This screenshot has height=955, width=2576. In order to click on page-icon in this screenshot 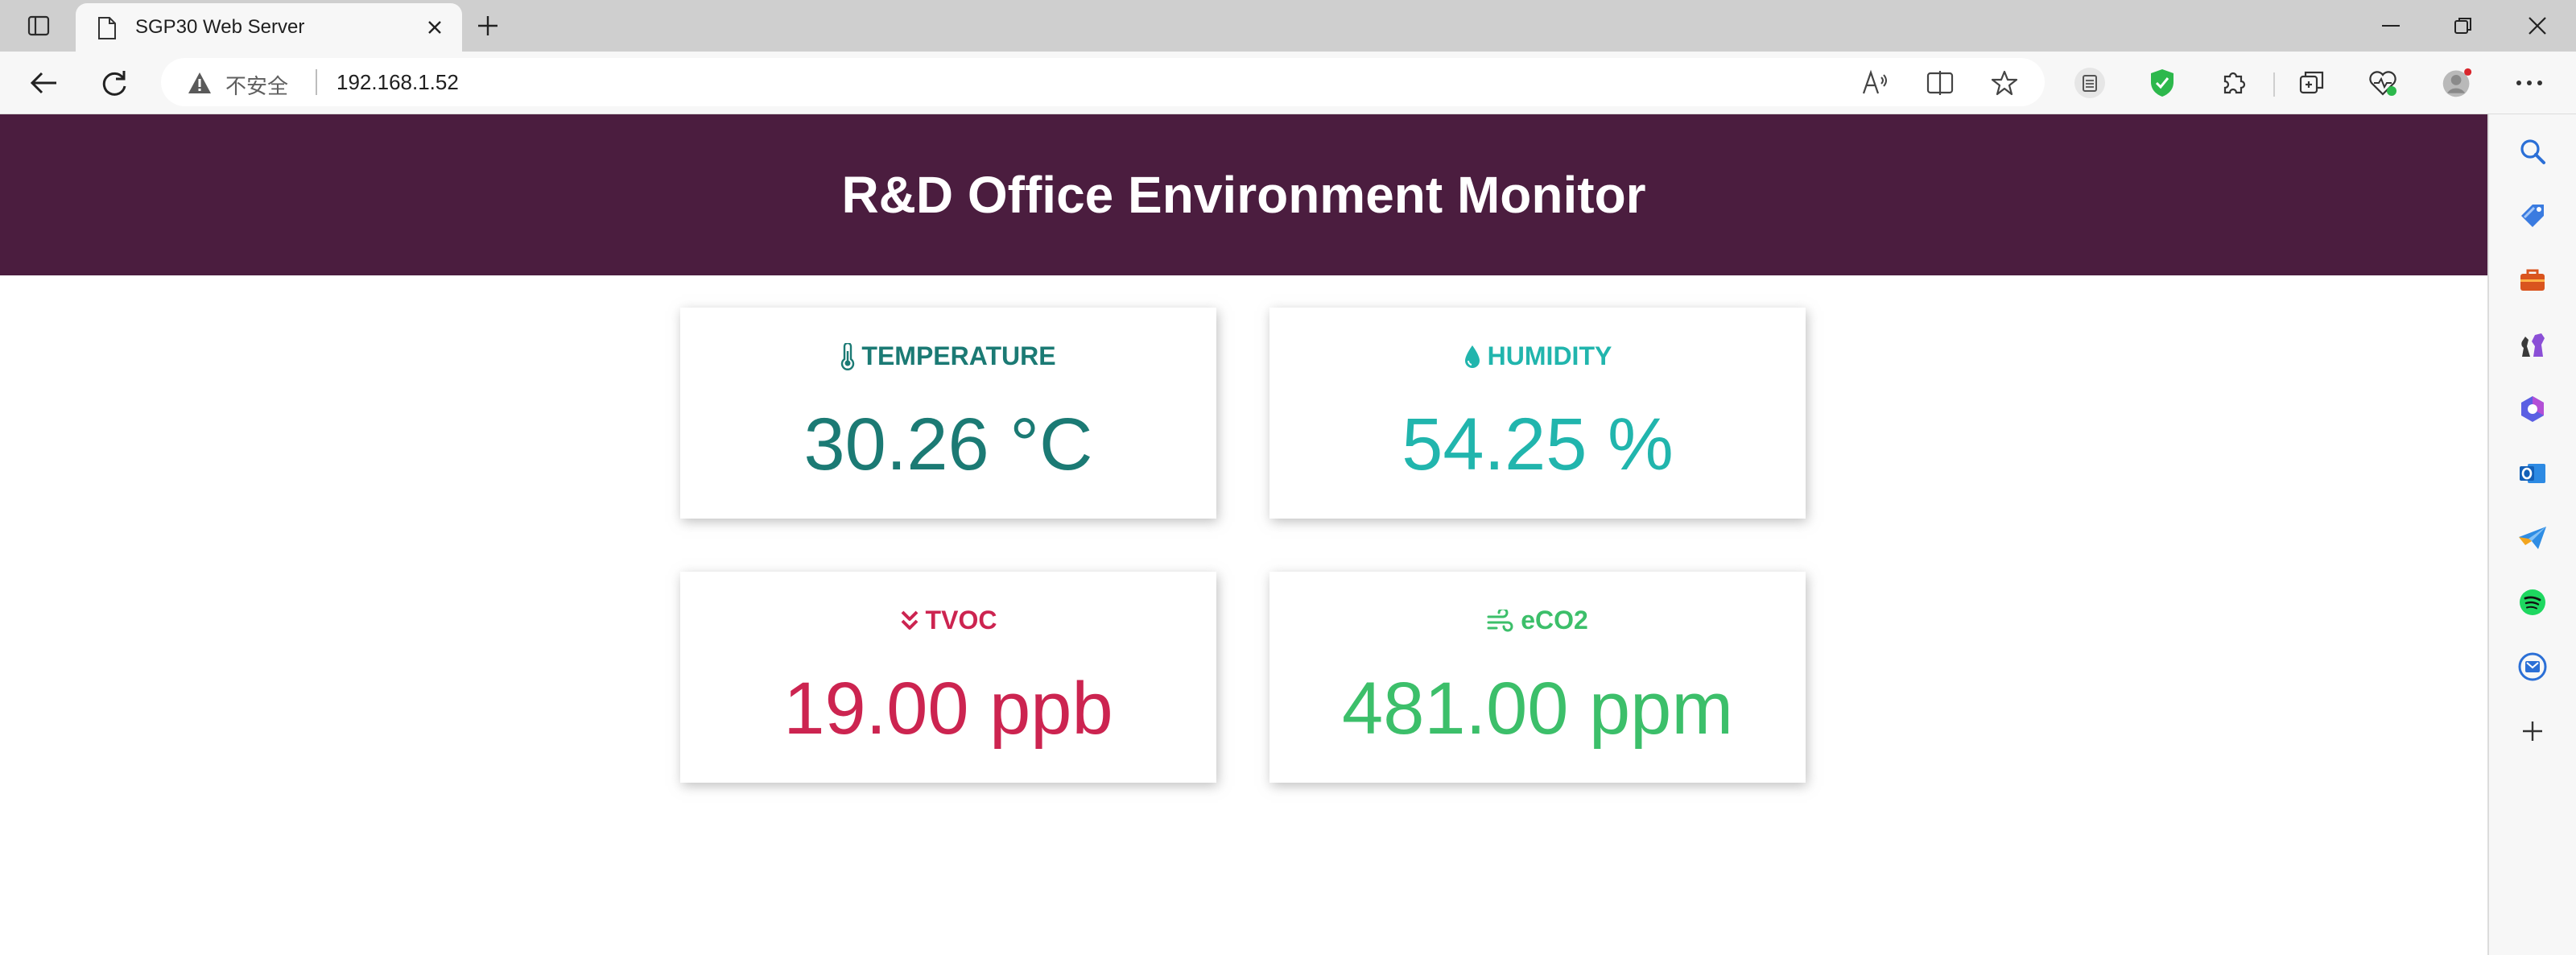, I will do `click(107, 28)`.